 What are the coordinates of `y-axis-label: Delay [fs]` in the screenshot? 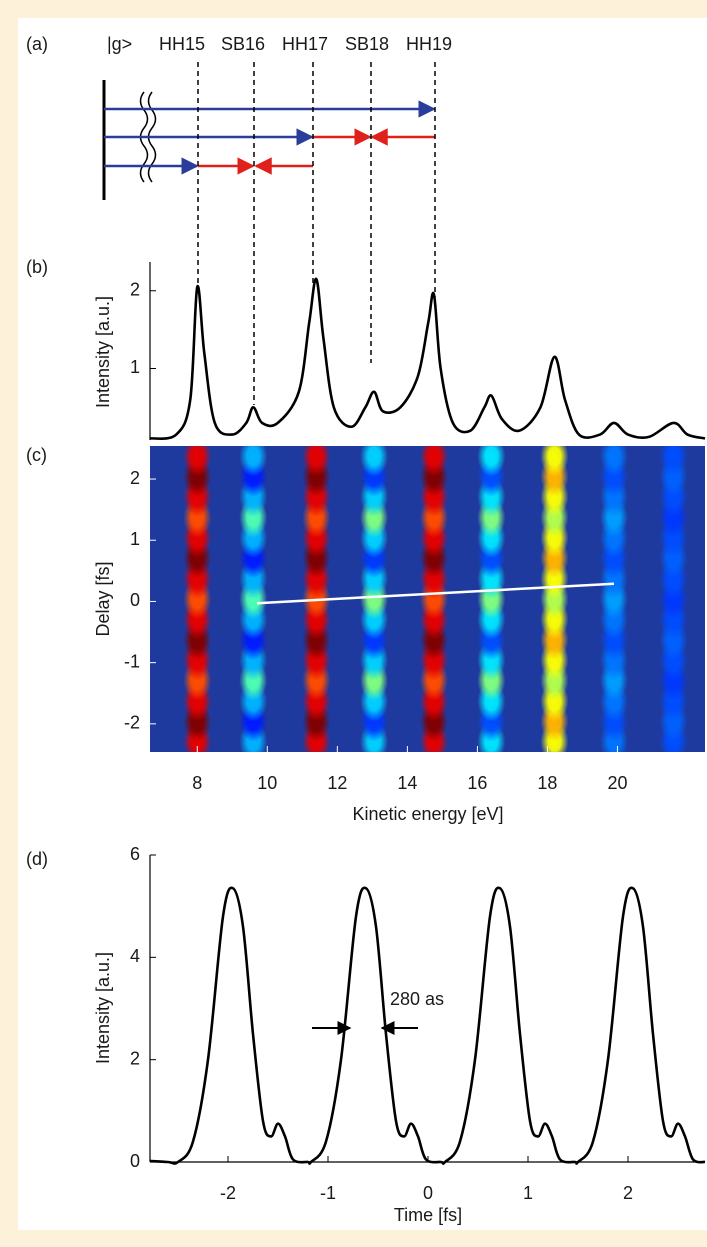 It's located at (103, 598).